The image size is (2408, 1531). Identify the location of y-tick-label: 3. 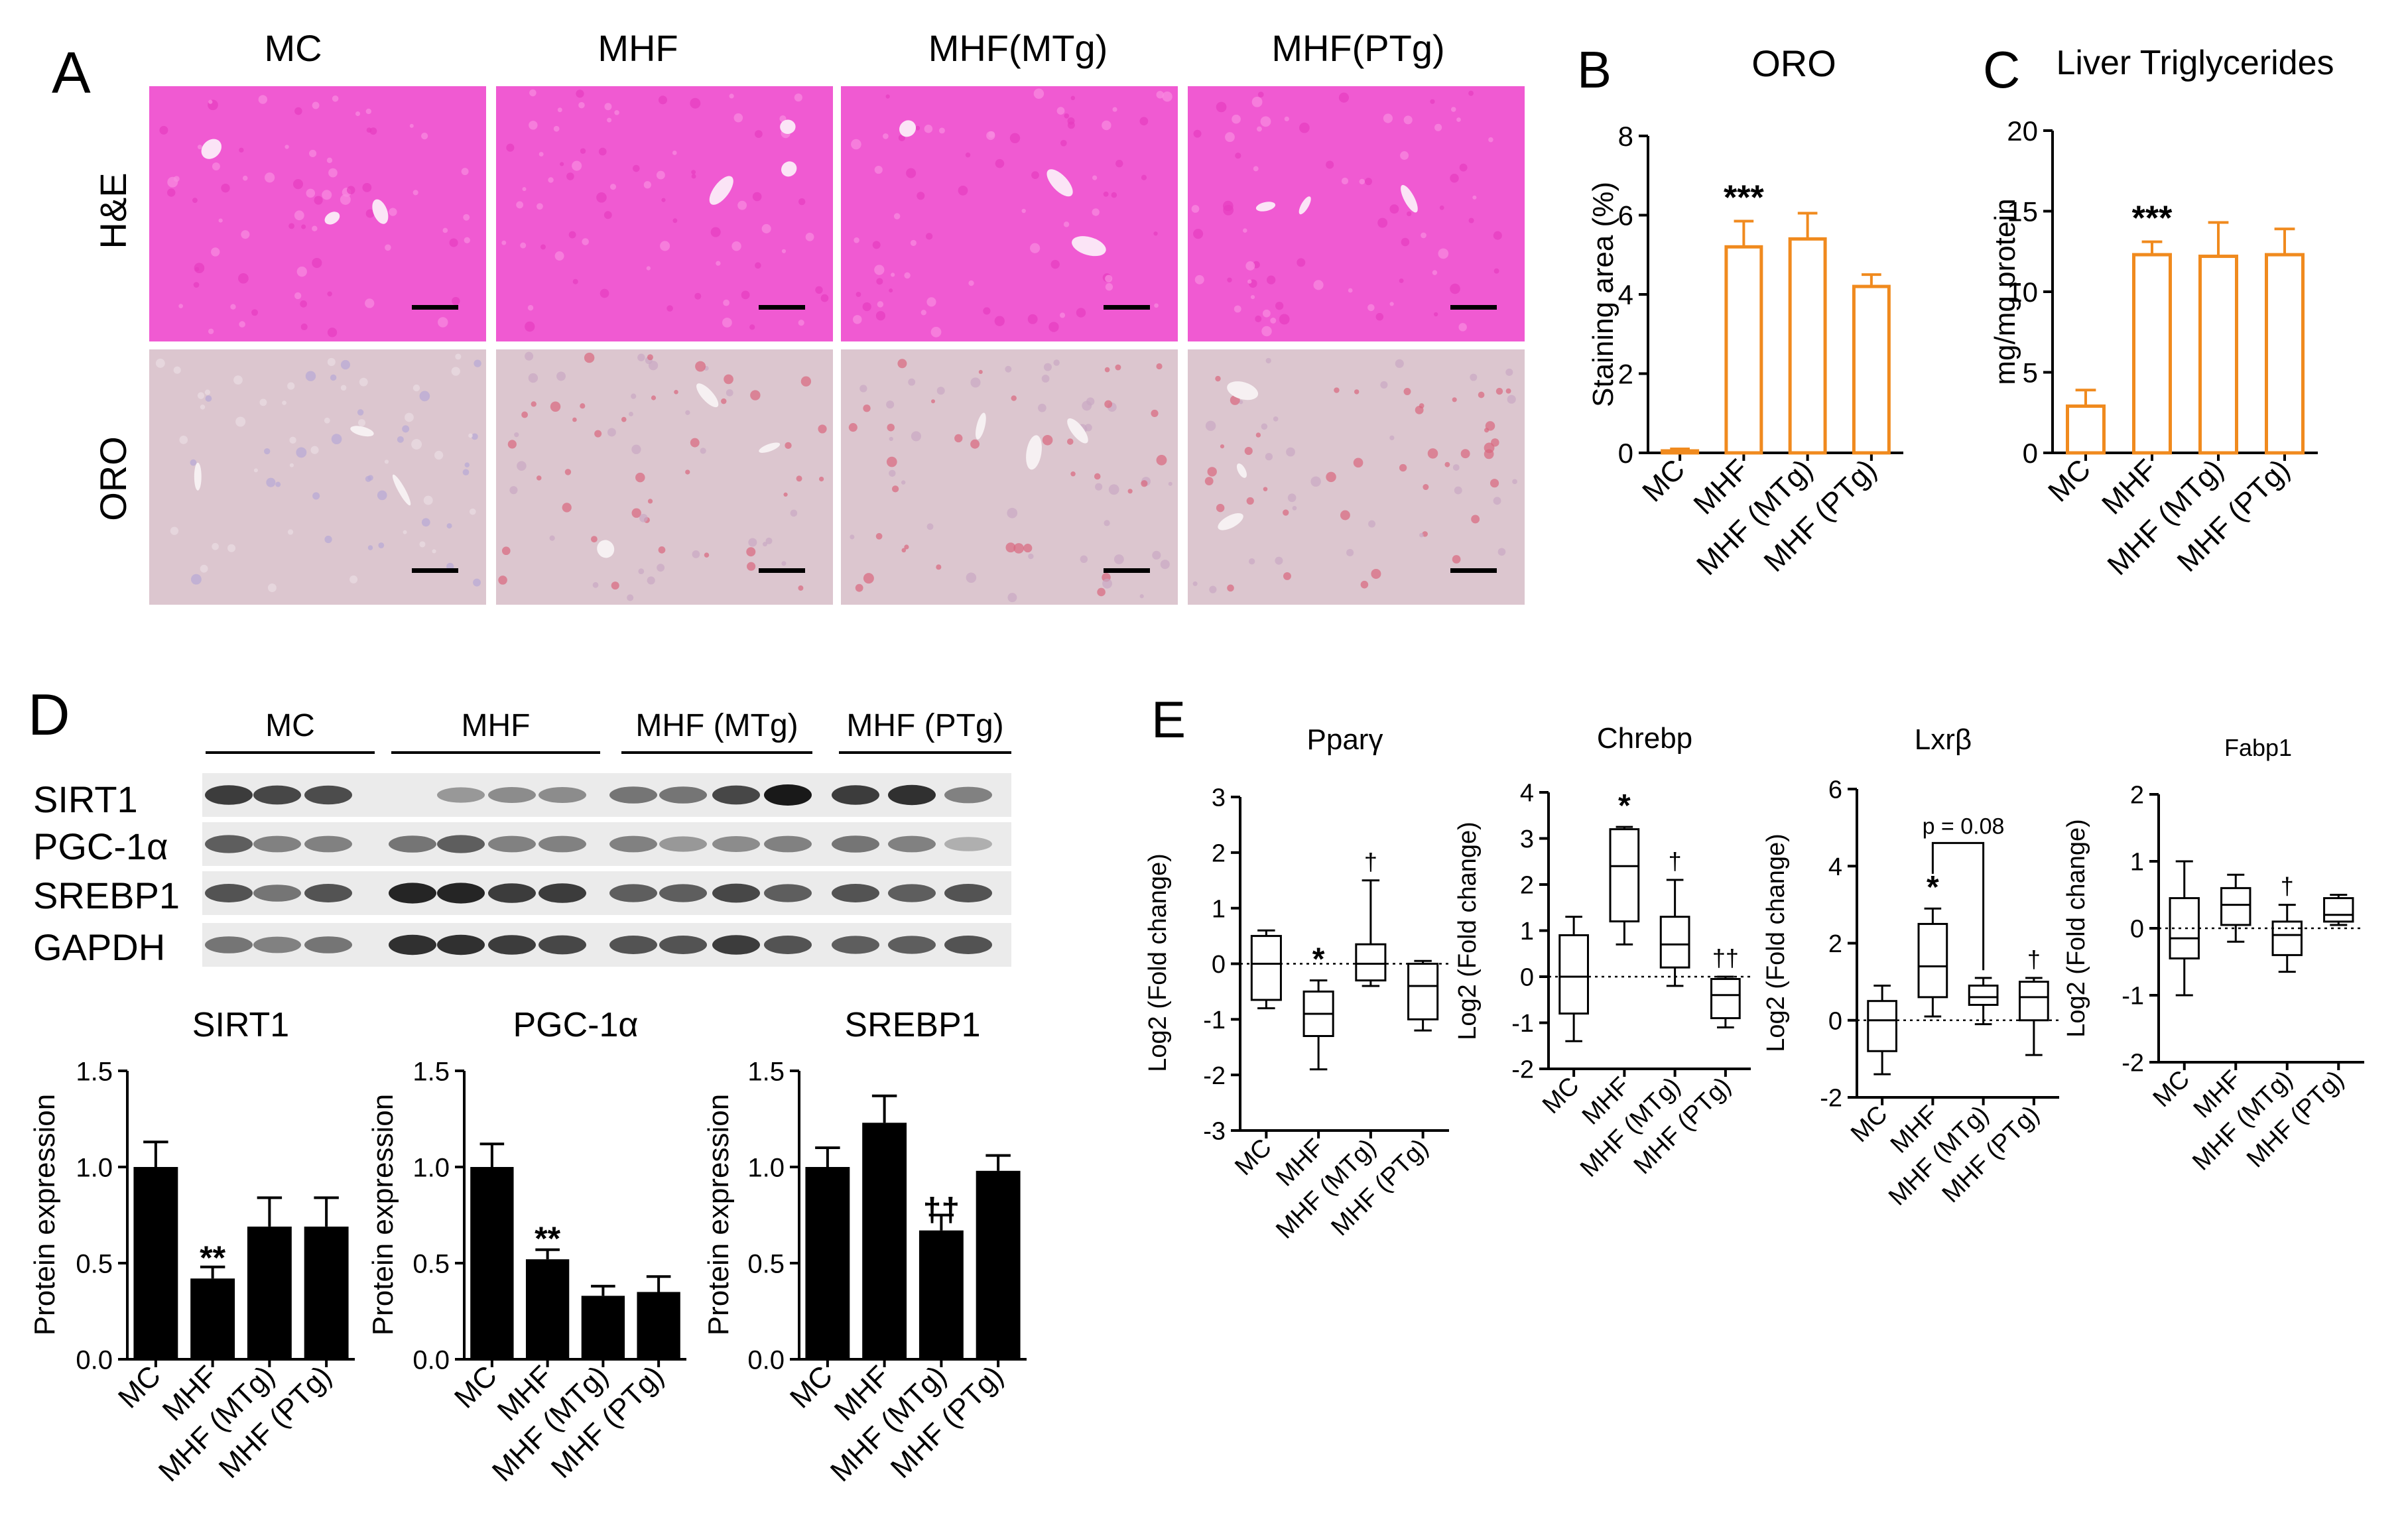
(1219, 798).